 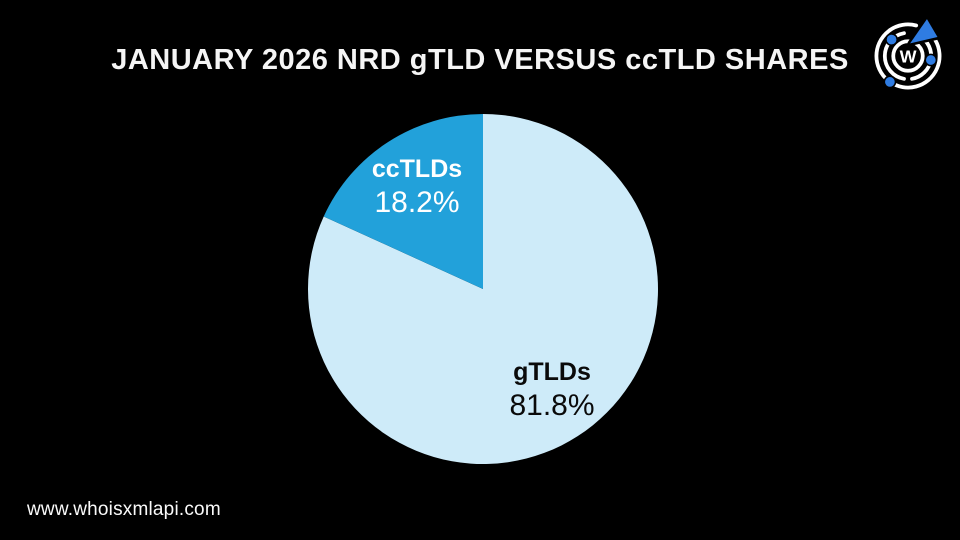 What do you see at coordinates (891, 39) in the screenshot?
I see `logo-dot-upper-left-icon` at bounding box center [891, 39].